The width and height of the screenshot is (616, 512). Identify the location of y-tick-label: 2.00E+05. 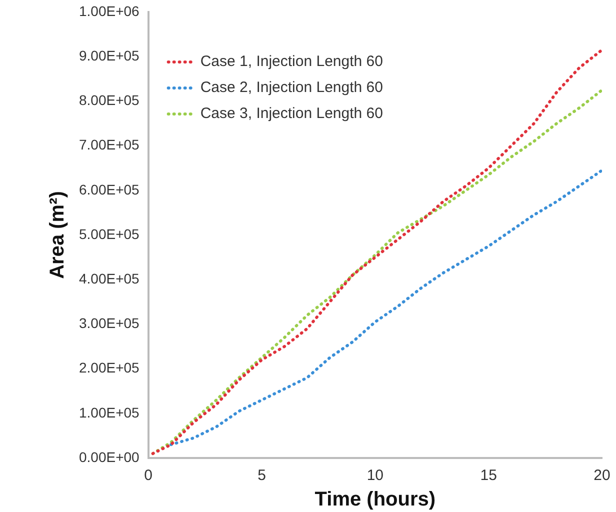
(109, 368).